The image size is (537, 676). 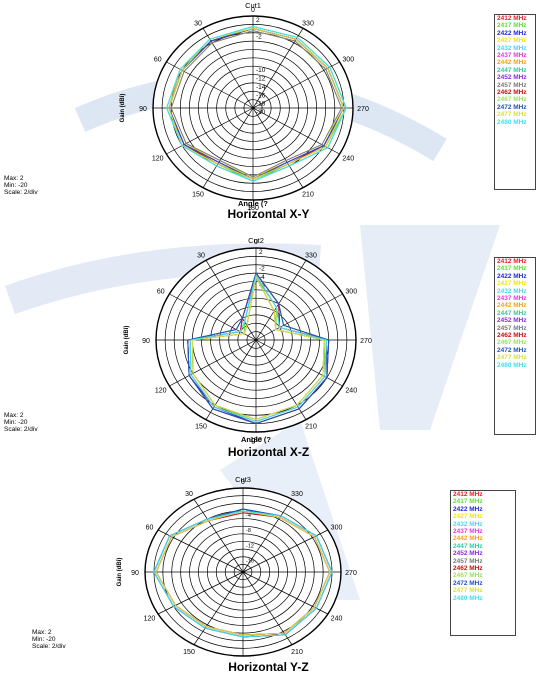 I want to click on legend-entry: 2467 MHz, so click(x=512, y=100).